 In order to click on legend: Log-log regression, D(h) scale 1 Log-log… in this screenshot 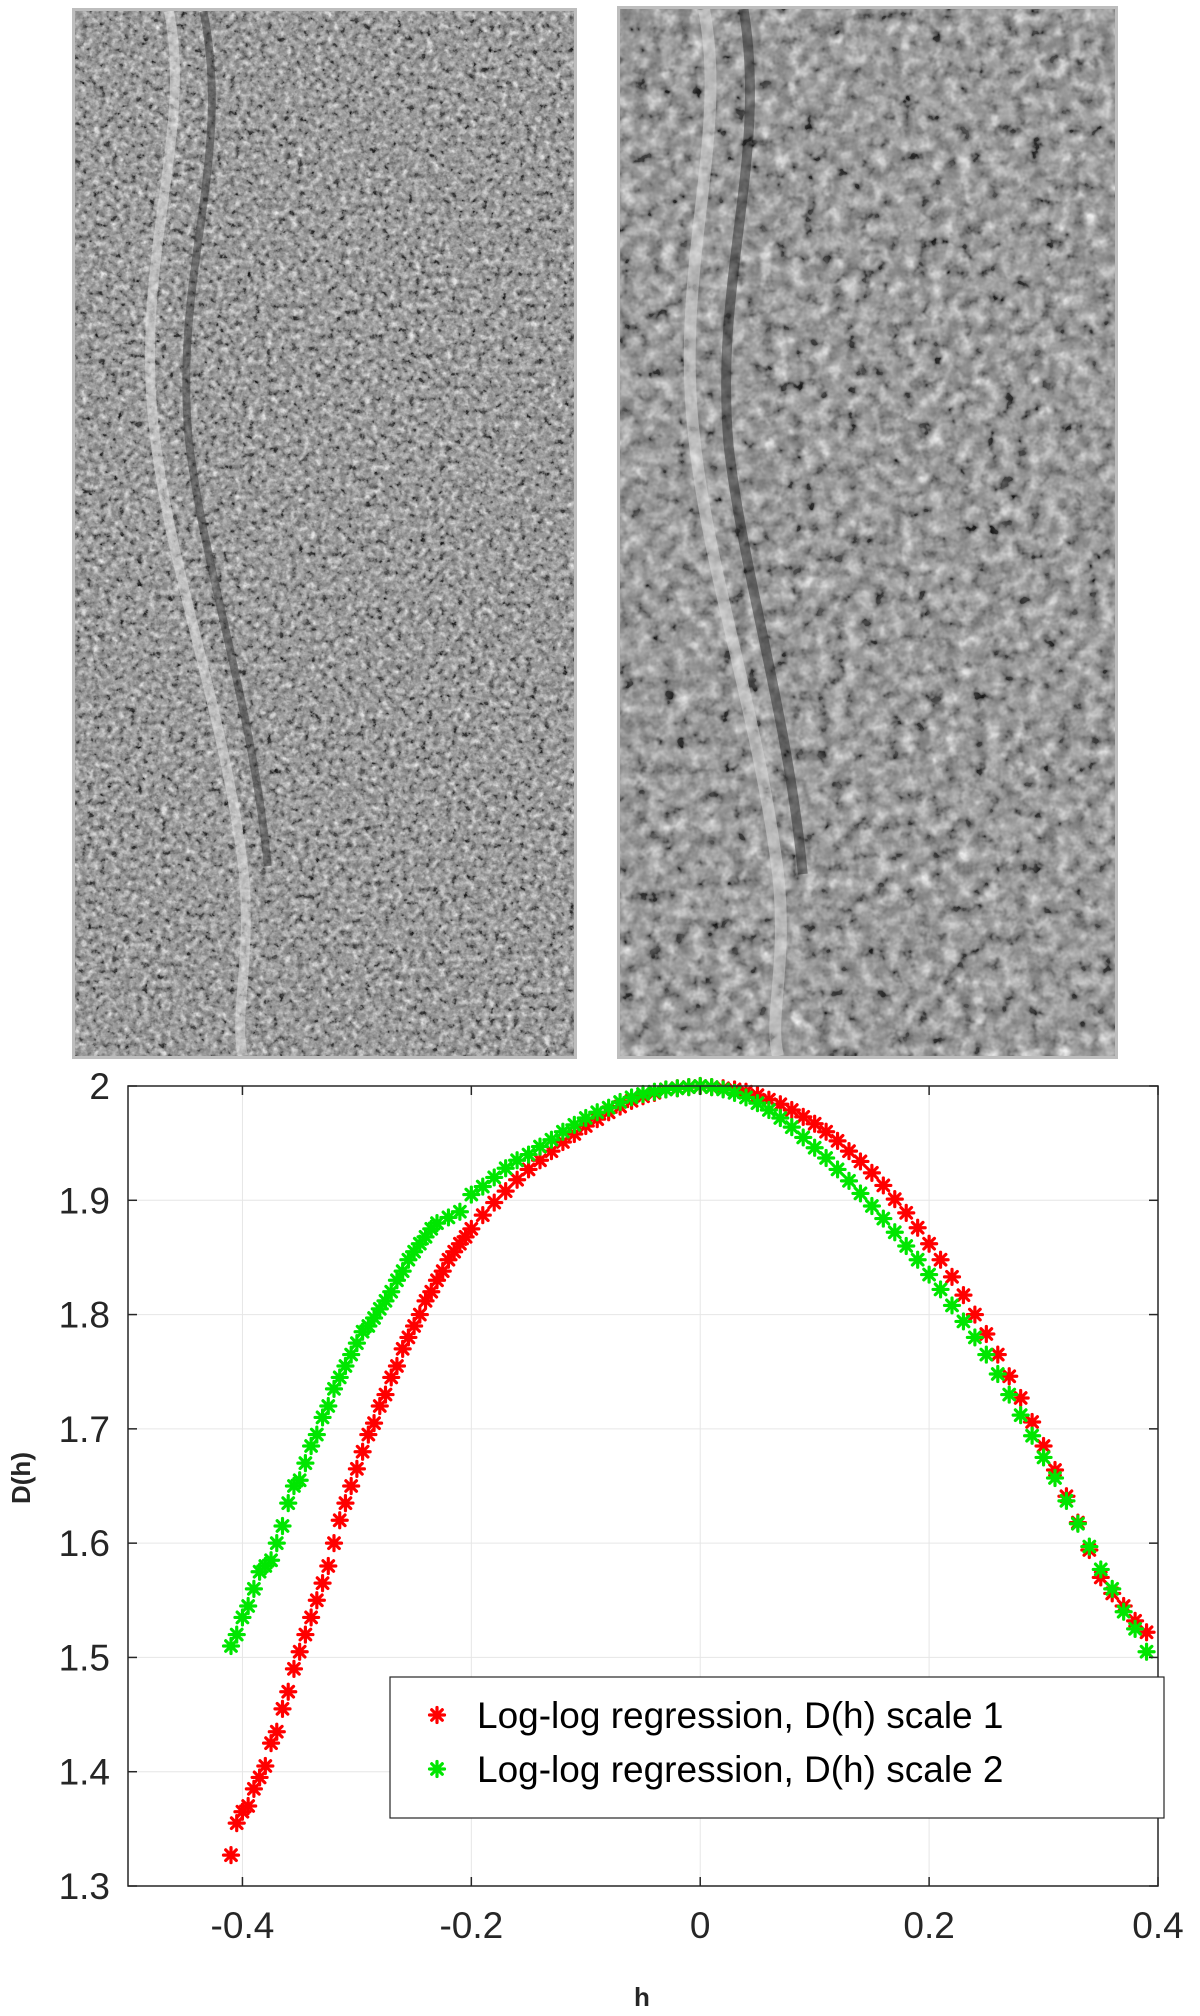, I will do `click(777, 1747)`.